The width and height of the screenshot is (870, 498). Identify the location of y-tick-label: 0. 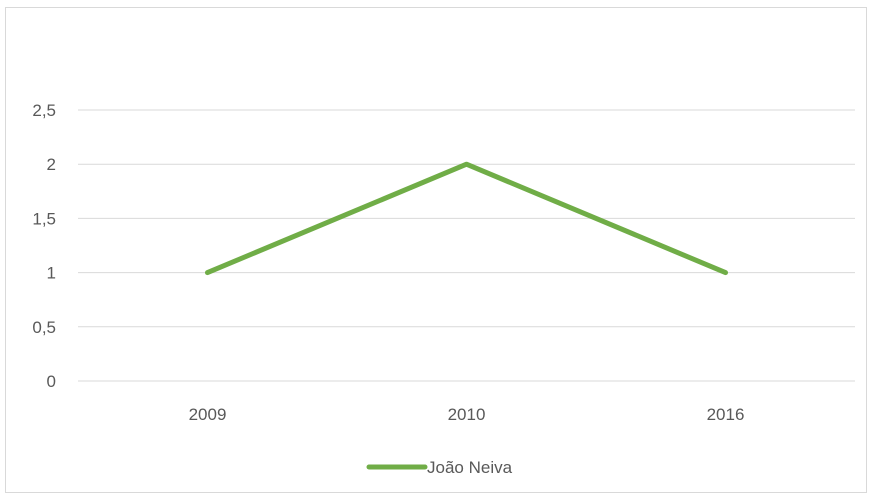
(51, 381).